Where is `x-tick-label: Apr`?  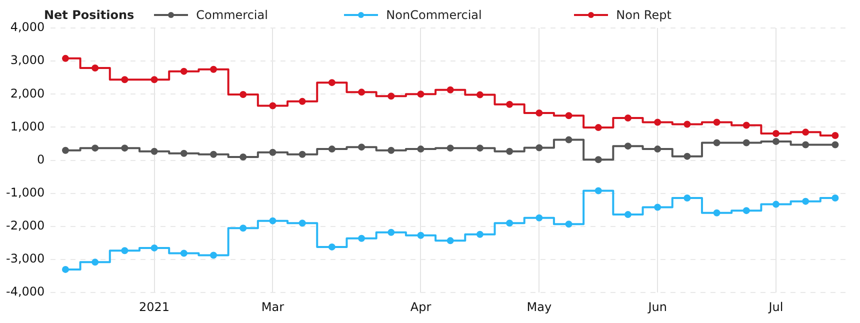
x-tick-label: Apr is located at coordinates (421, 307).